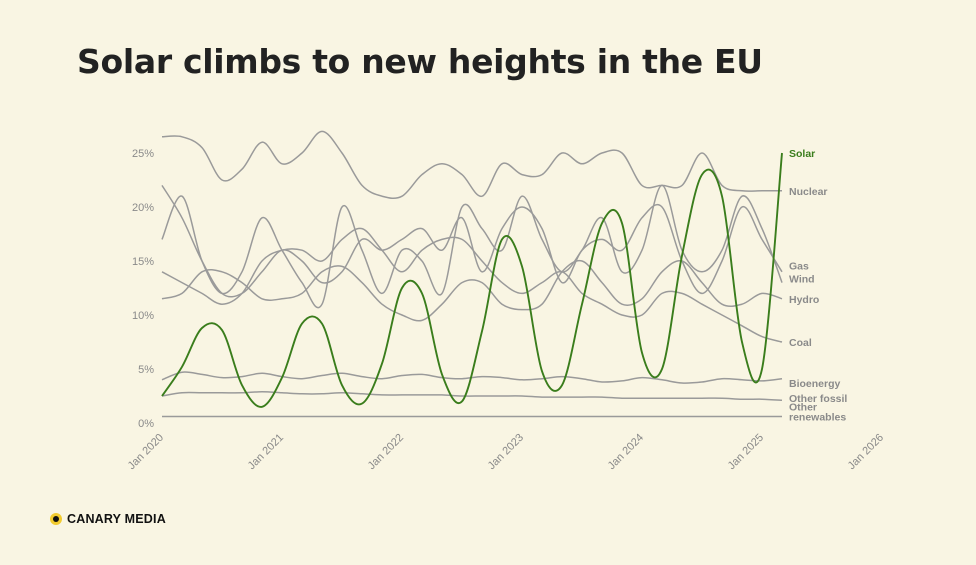 The image size is (976, 565). I want to click on brand-name: CANARY MEDIA, so click(116, 519).